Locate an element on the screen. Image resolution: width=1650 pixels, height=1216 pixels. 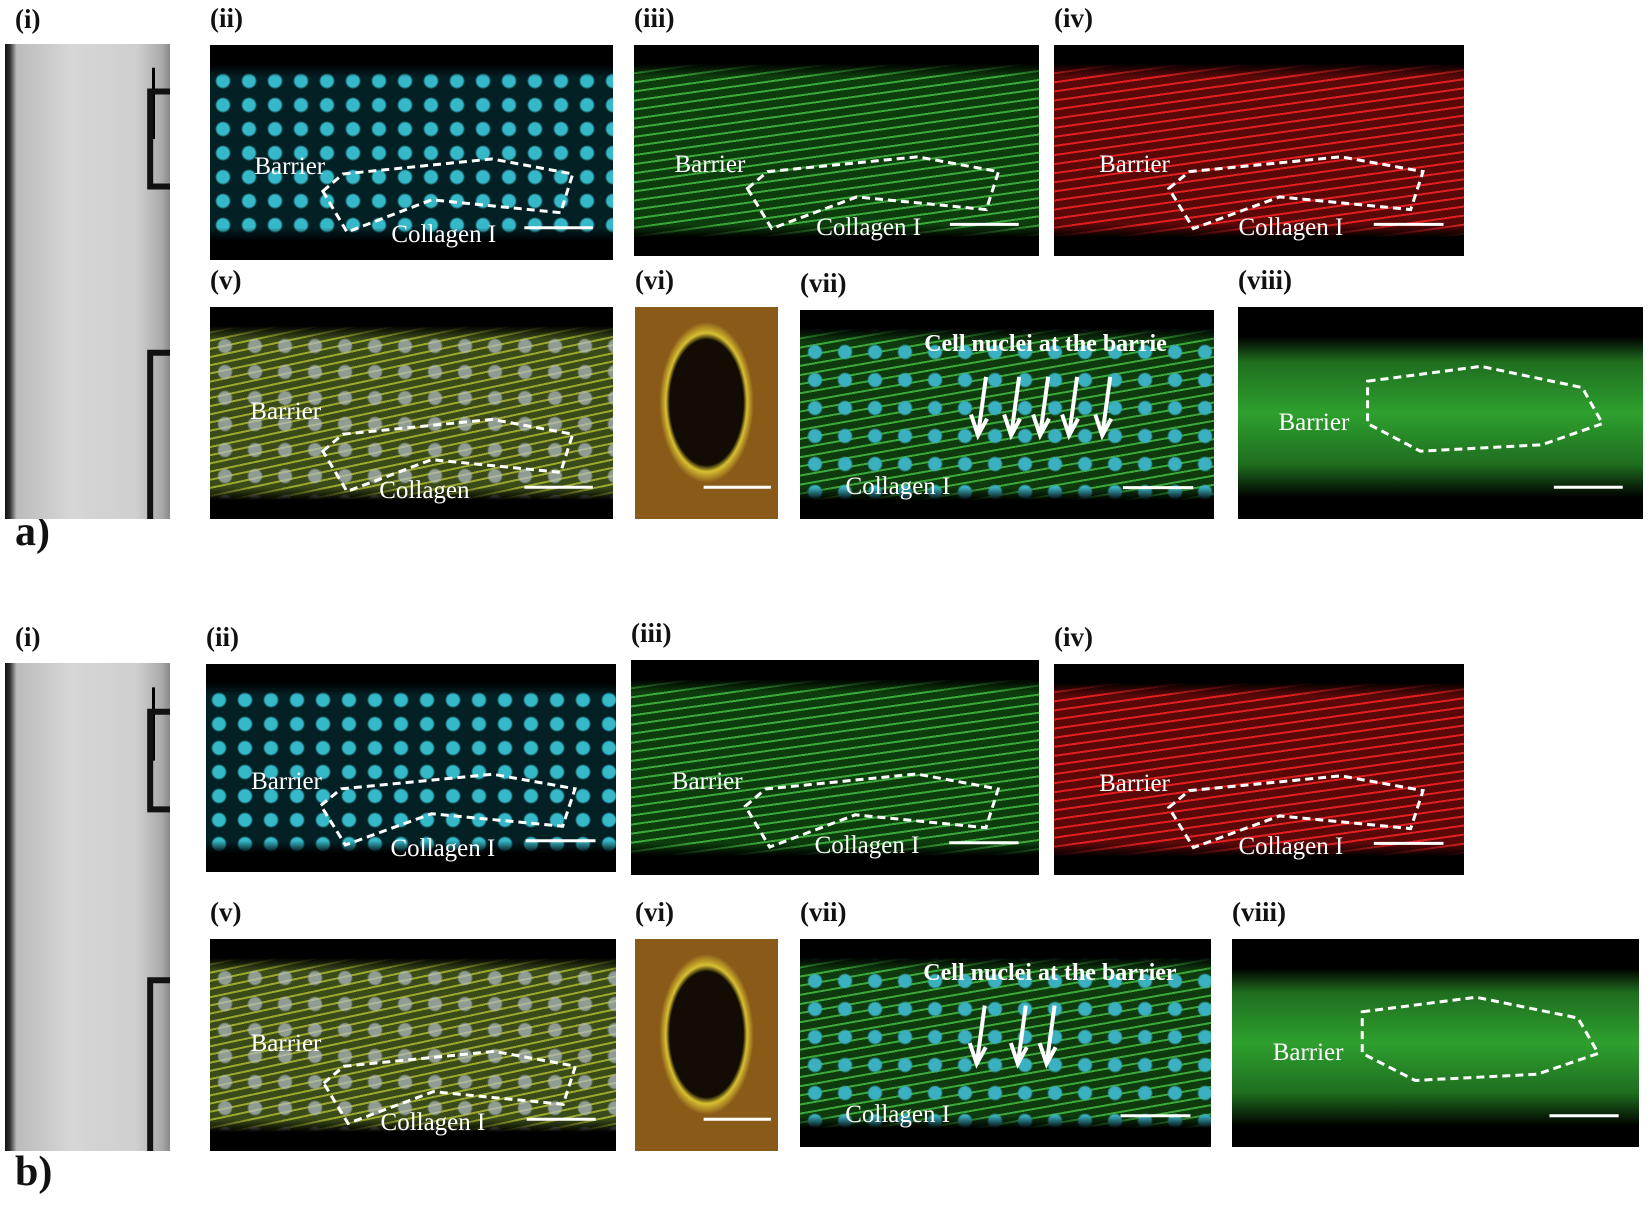
annotation: Cell nuclei at the barrie is located at coordinates (1045, 343).